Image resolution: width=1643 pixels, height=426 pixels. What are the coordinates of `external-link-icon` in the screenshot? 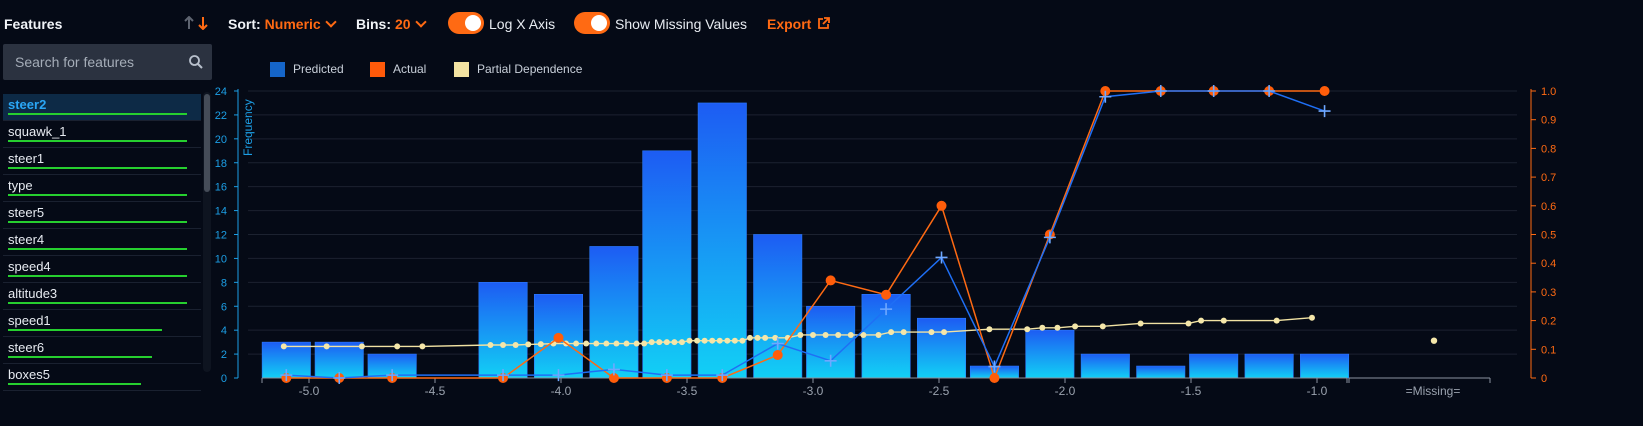 It's located at (824, 23).